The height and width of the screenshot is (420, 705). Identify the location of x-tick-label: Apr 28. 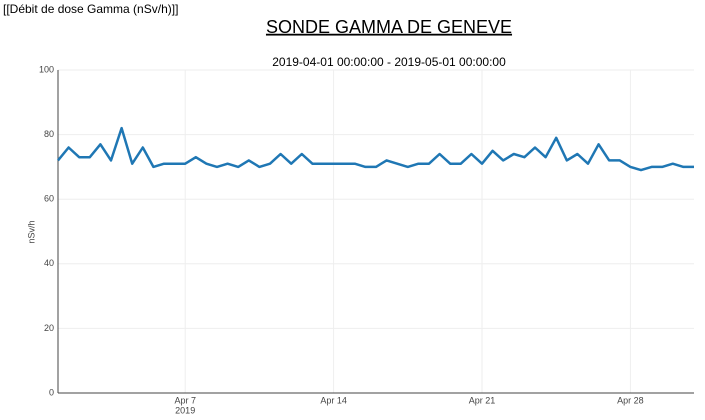
(630, 400).